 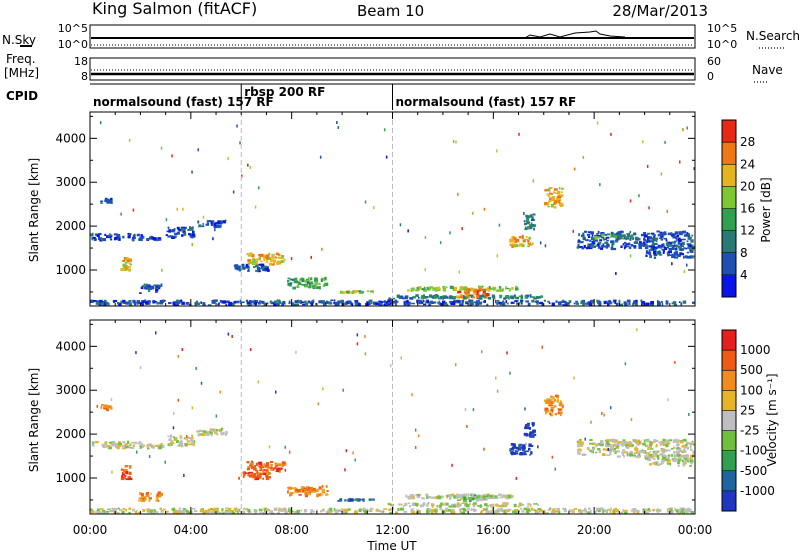 I want to click on colorbar-tick-label: 16, so click(x=747, y=209).